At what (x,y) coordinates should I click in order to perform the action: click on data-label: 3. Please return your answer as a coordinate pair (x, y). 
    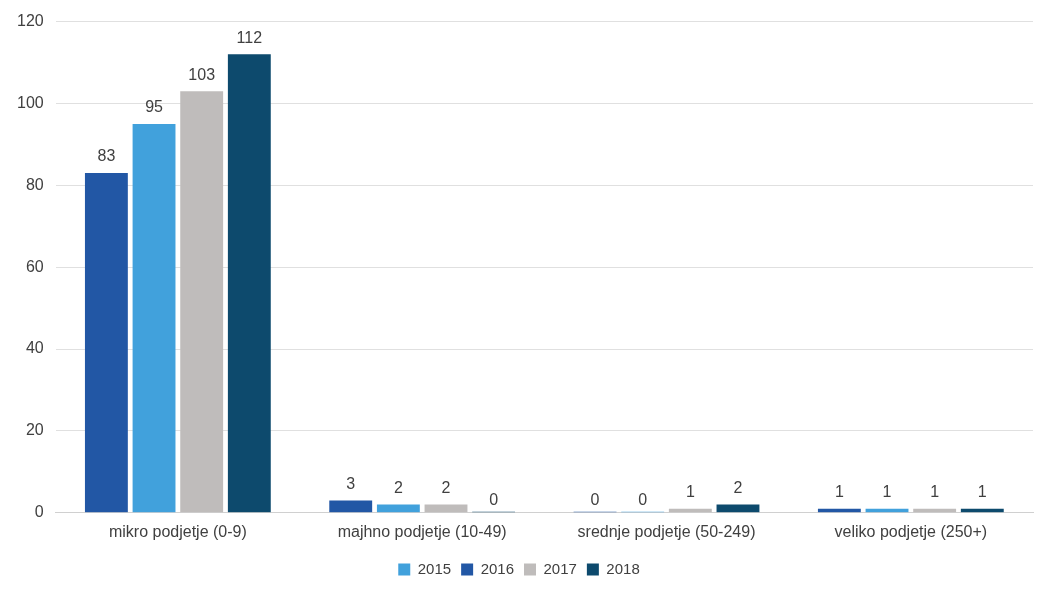
    Looking at the image, I should click on (351, 483).